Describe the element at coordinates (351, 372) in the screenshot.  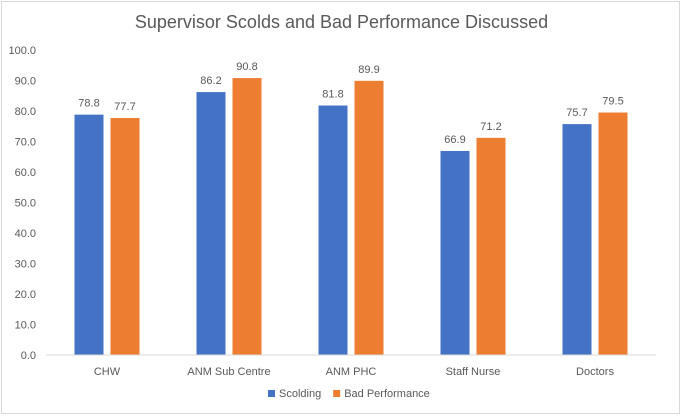
I see `x-tick-label: ANM PHC` at that location.